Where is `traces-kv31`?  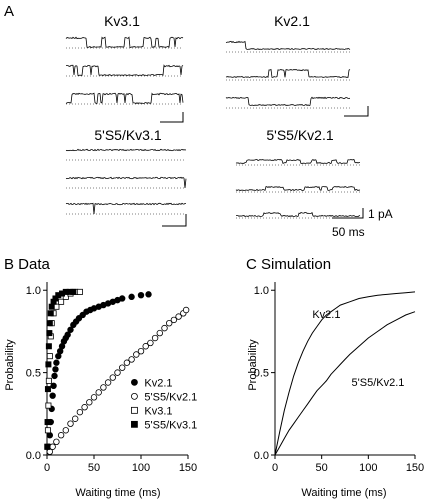
traces-kv31 is located at coordinates (124, 70).